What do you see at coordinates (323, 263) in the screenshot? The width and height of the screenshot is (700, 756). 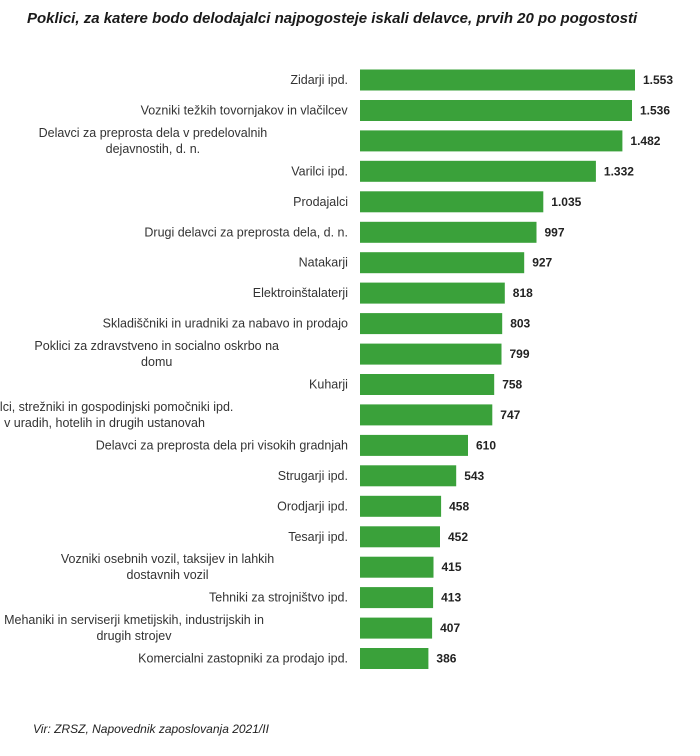 I see `category-label: Natakarji` at bounding box center [323, 263].